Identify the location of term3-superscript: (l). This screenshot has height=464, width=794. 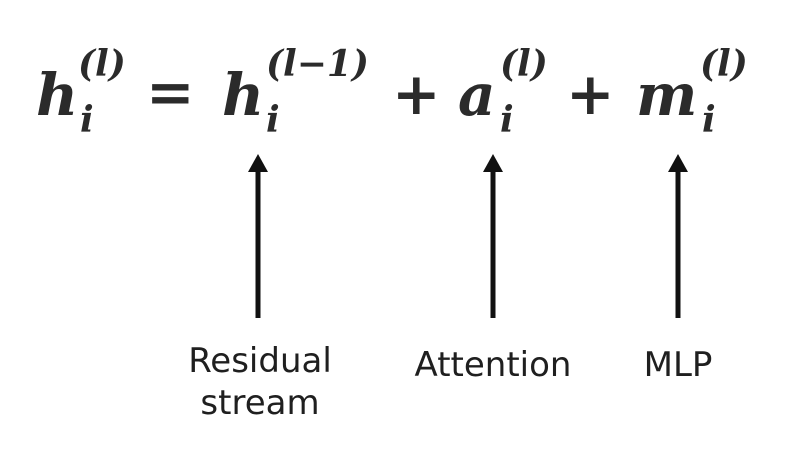
(724, 64).